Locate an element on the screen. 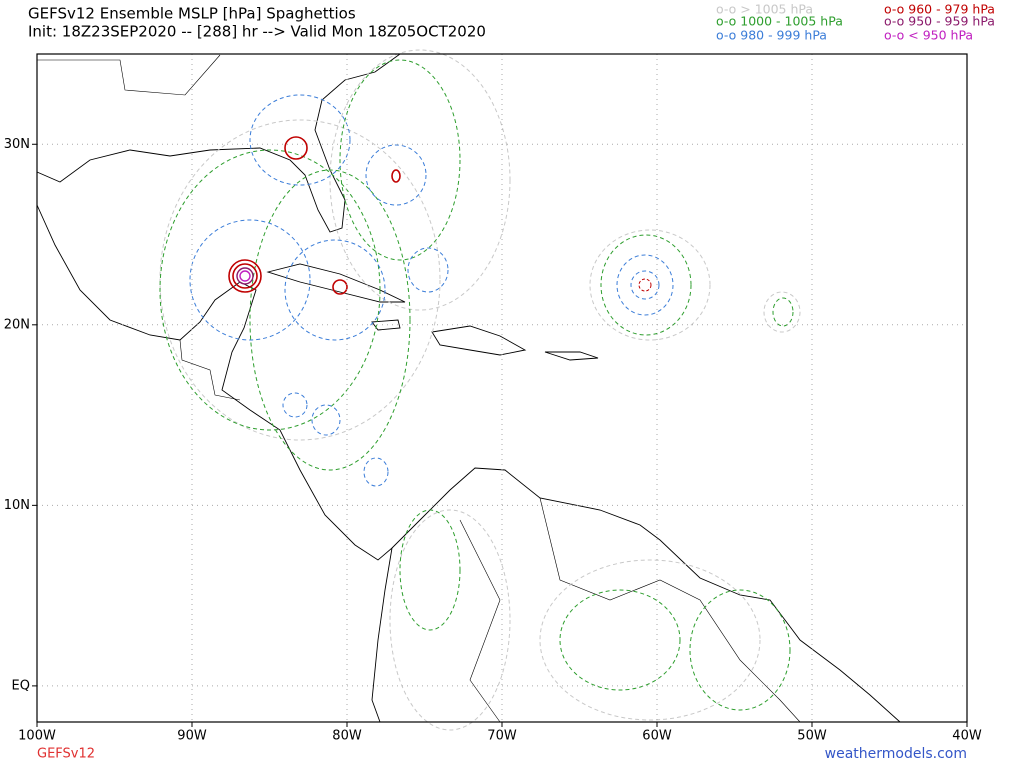 This screenshot has height=772, width=1024. y-tick-label: EQ is located at coordinates (21, 685).